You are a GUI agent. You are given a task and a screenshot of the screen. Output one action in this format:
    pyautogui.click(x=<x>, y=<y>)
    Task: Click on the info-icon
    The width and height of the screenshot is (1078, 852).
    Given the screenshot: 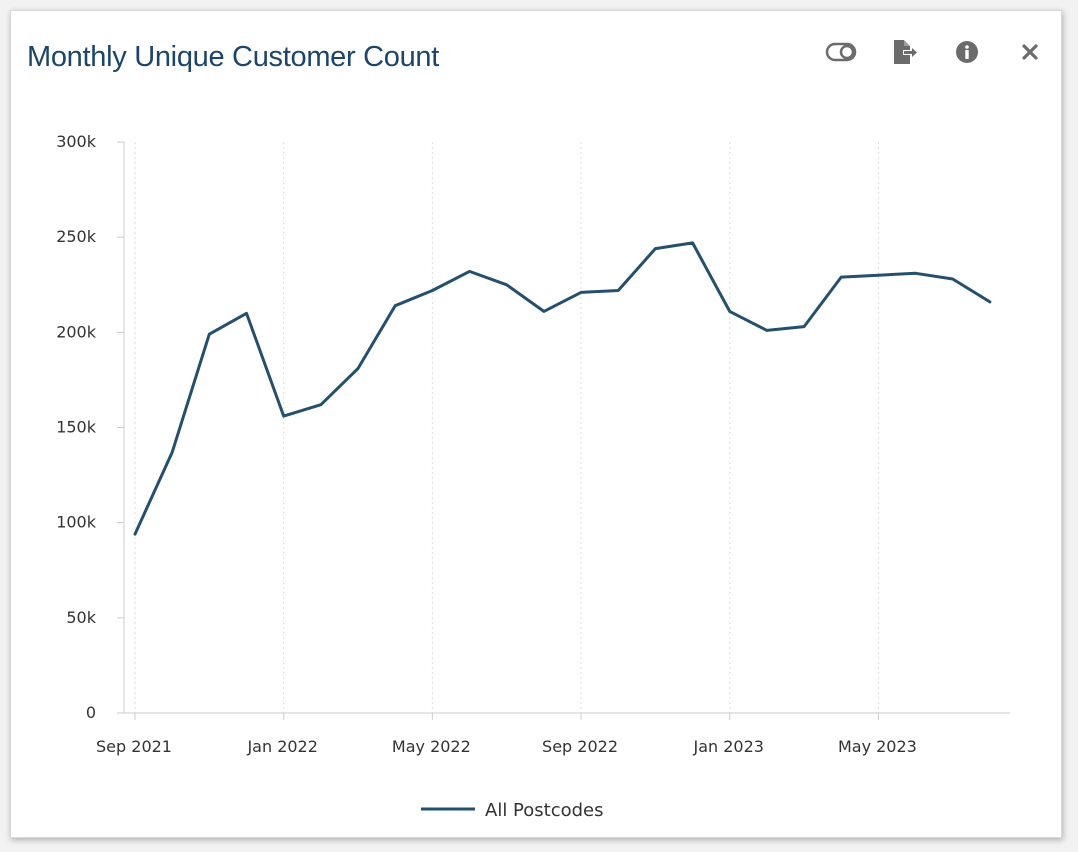 What is the action you would take?
    pyautogui.click(x=967, y=52)
    